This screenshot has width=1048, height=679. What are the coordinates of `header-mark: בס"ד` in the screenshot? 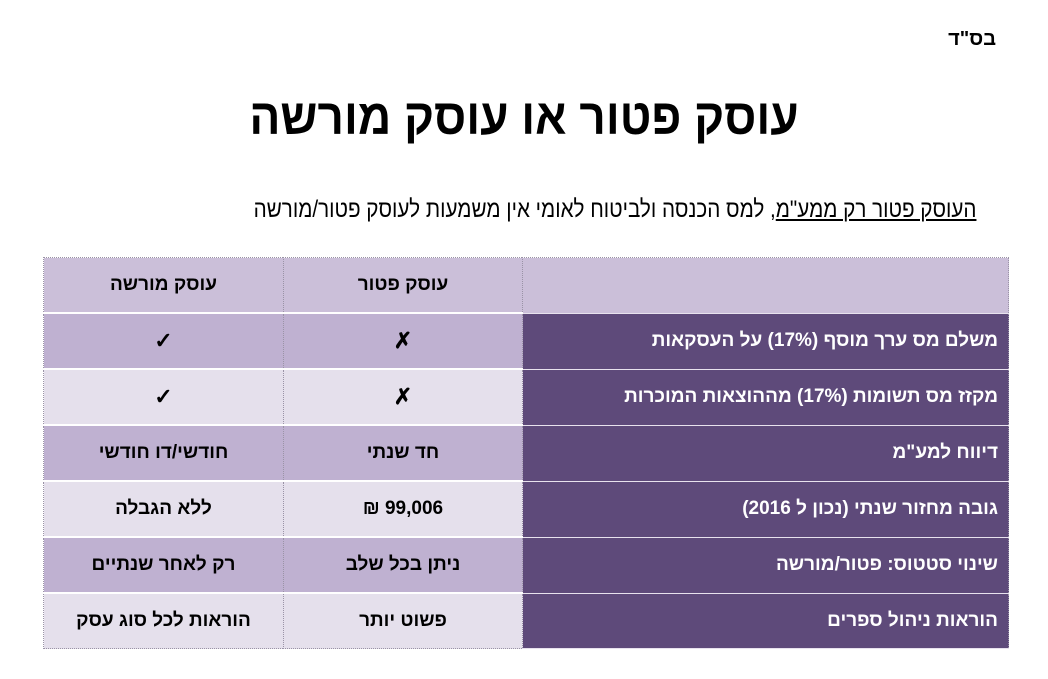 It's located at (972, 39).